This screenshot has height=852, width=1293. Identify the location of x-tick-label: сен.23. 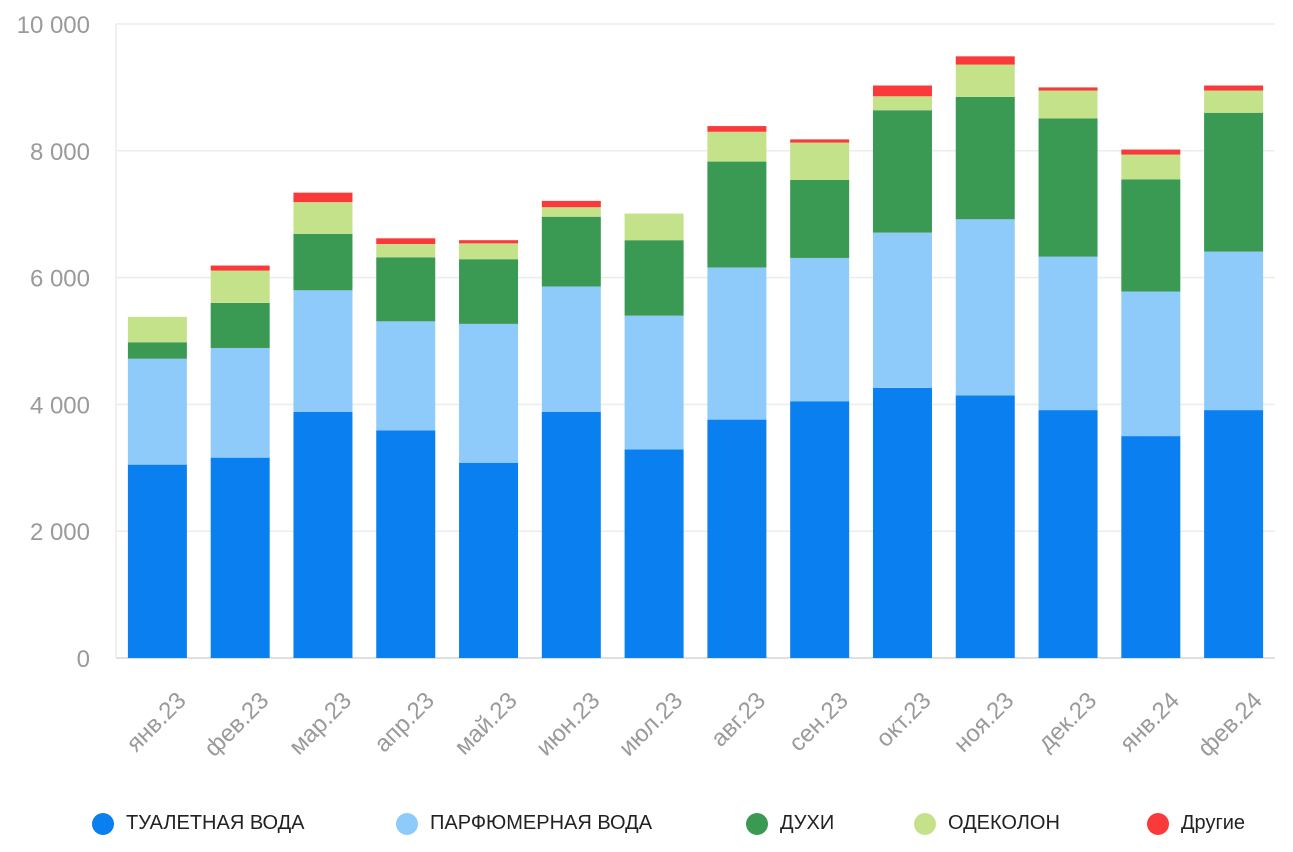
(819, 722).